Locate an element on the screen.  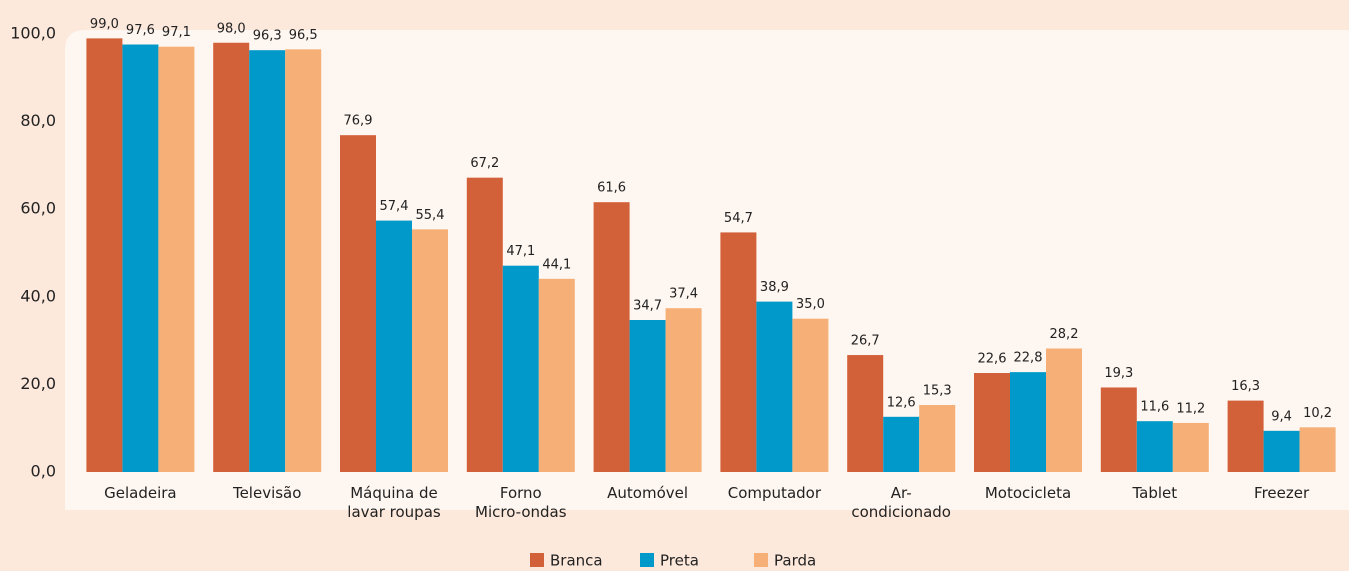
y-tick-label: 100,0 is located at coordinates (33, 33).